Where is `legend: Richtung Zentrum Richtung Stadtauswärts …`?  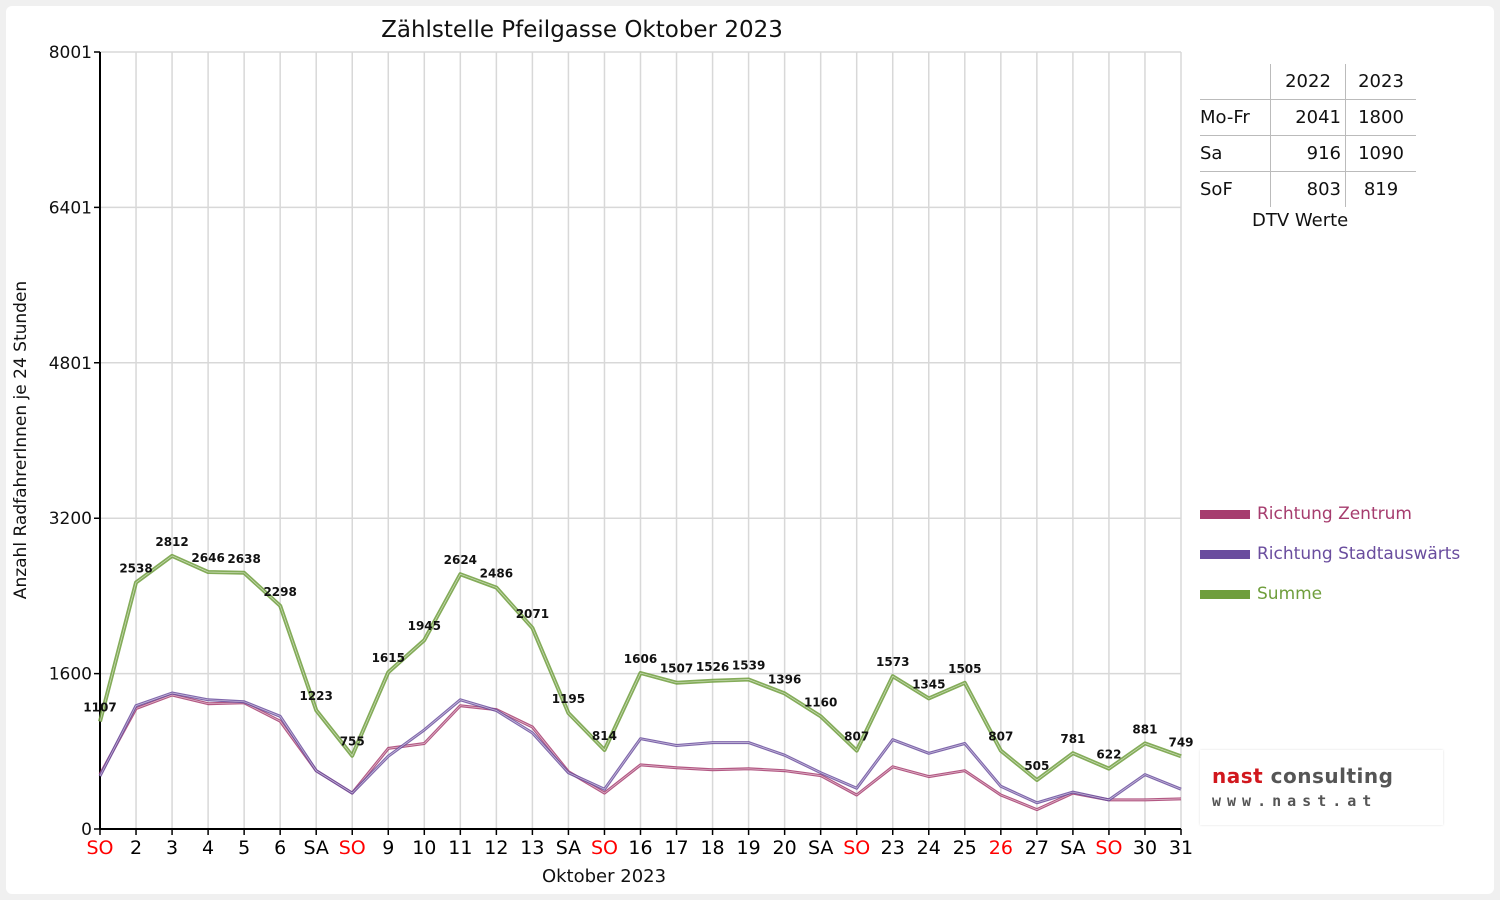 legend: Richtung Zentrum Richtung Stadtauswärts … is located at coordinates (1330, 554).